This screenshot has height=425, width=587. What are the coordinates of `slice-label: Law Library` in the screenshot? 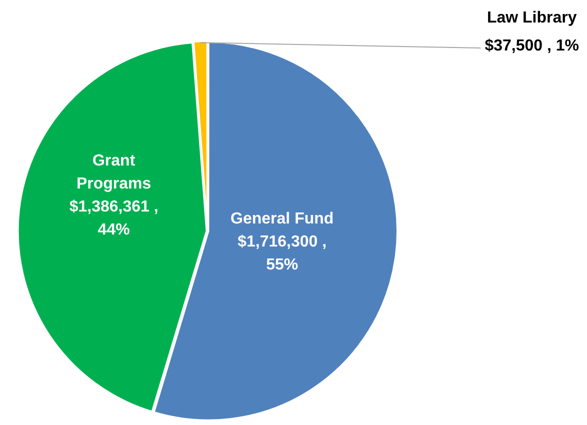 It's located at (531, 17).